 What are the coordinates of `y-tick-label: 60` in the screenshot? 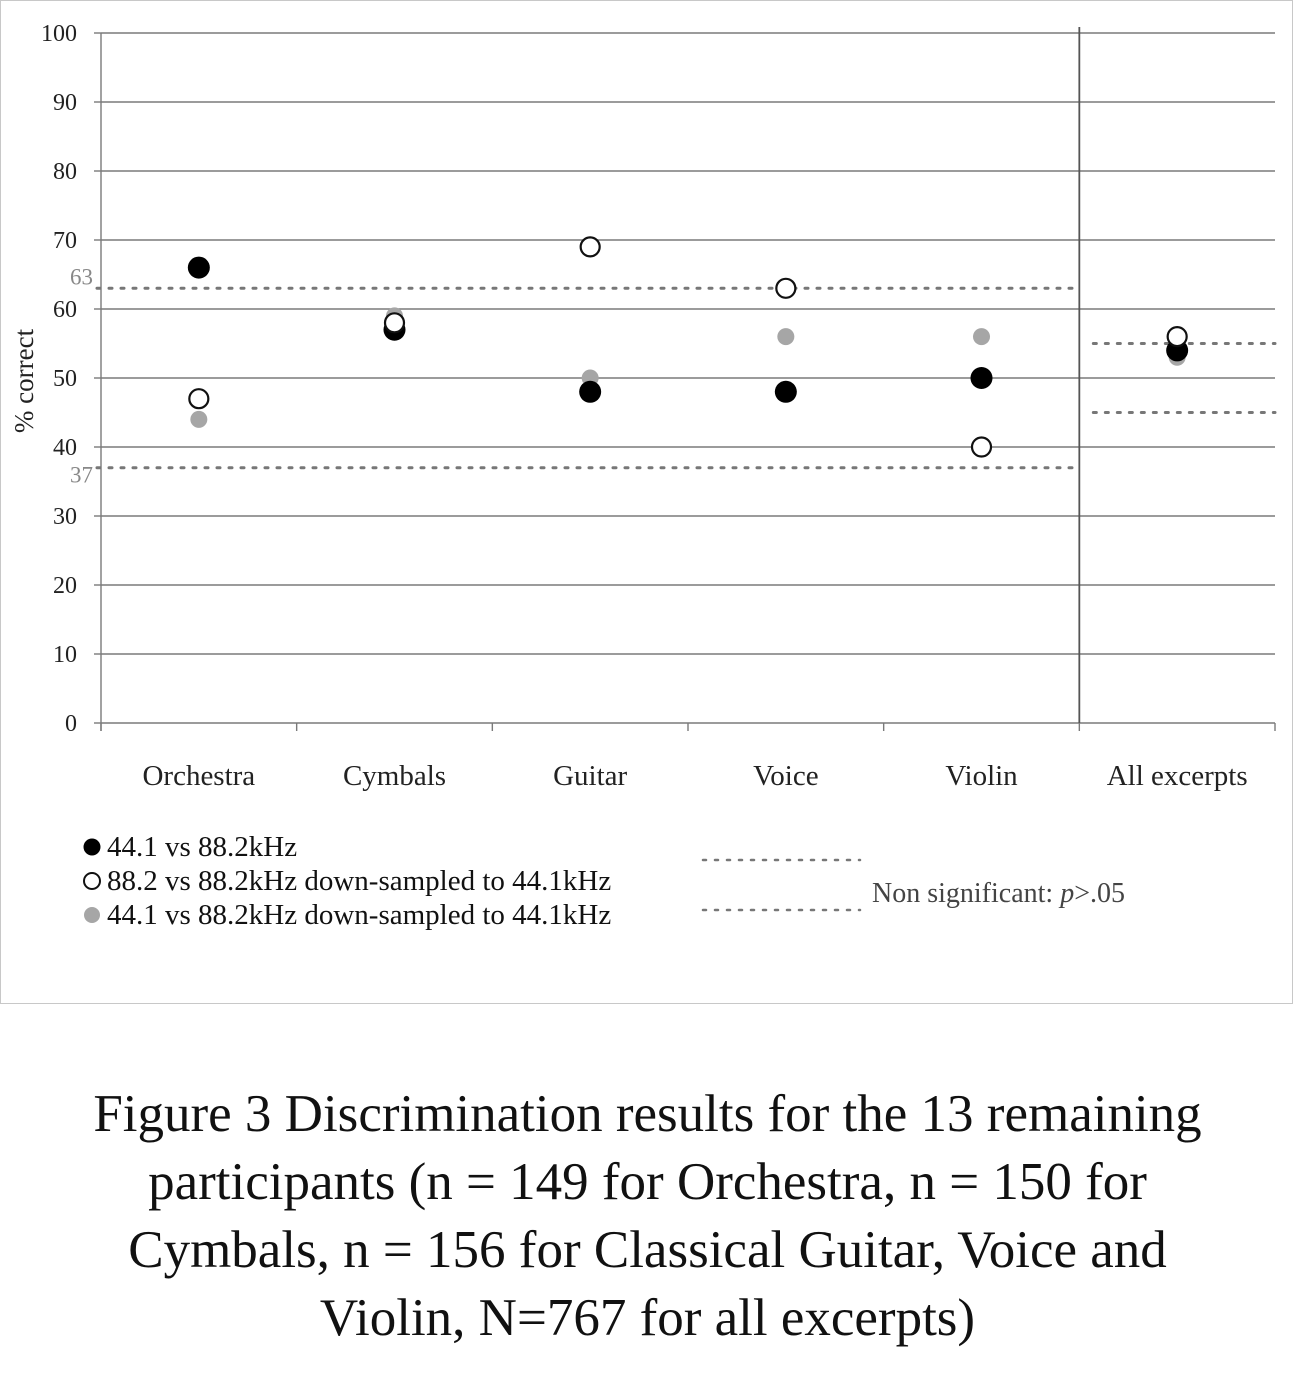 It's located at (65, 310).